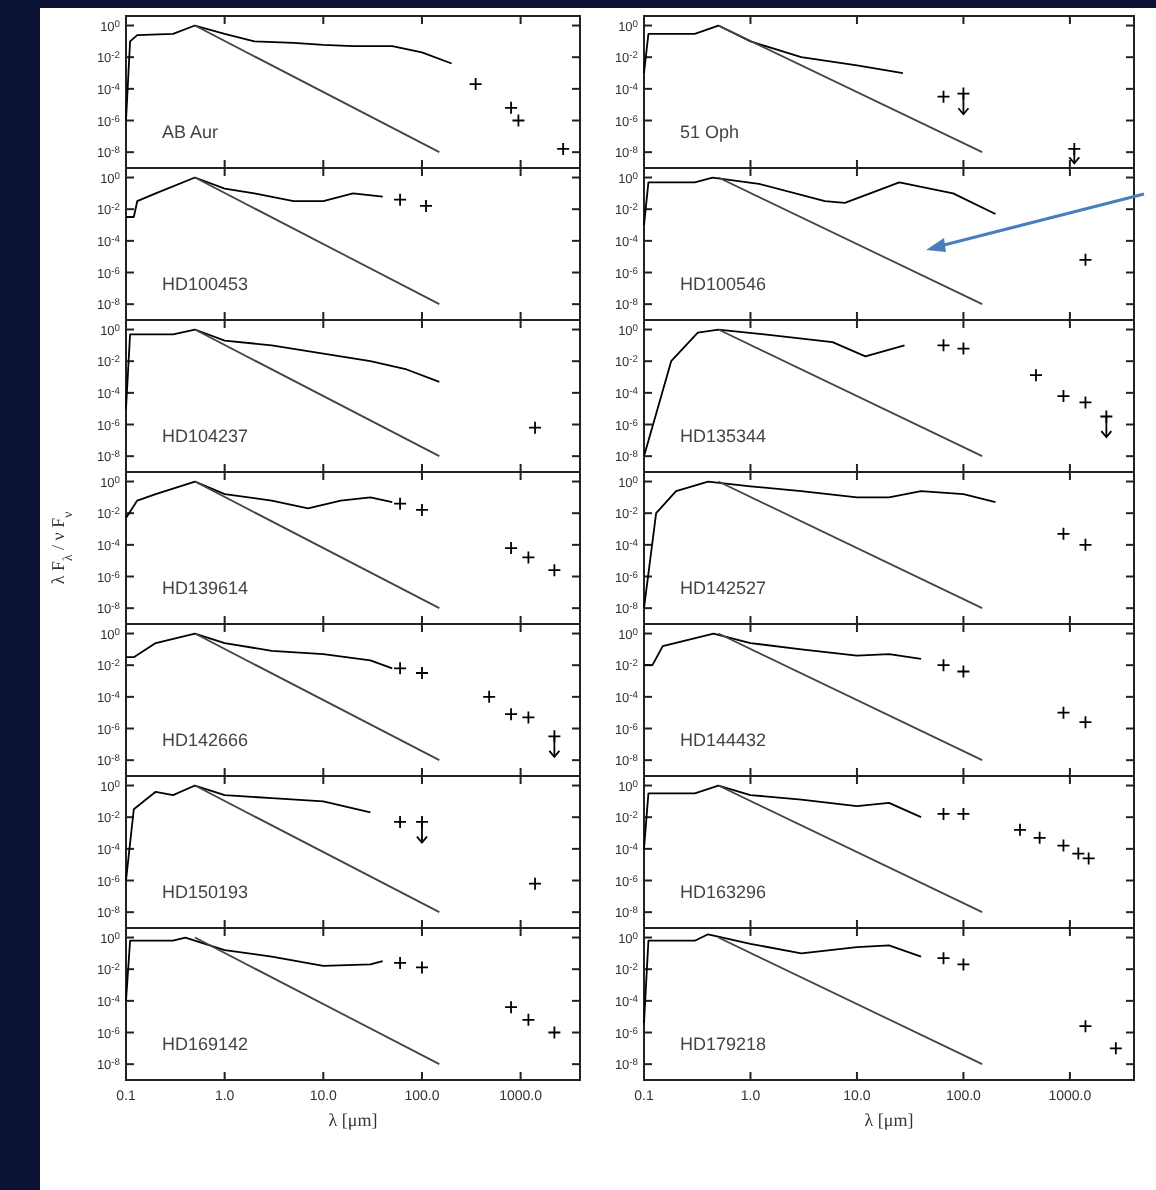 The image size is (1156, 1190). I want to click on annotation: HD142666, so click(205, 740).